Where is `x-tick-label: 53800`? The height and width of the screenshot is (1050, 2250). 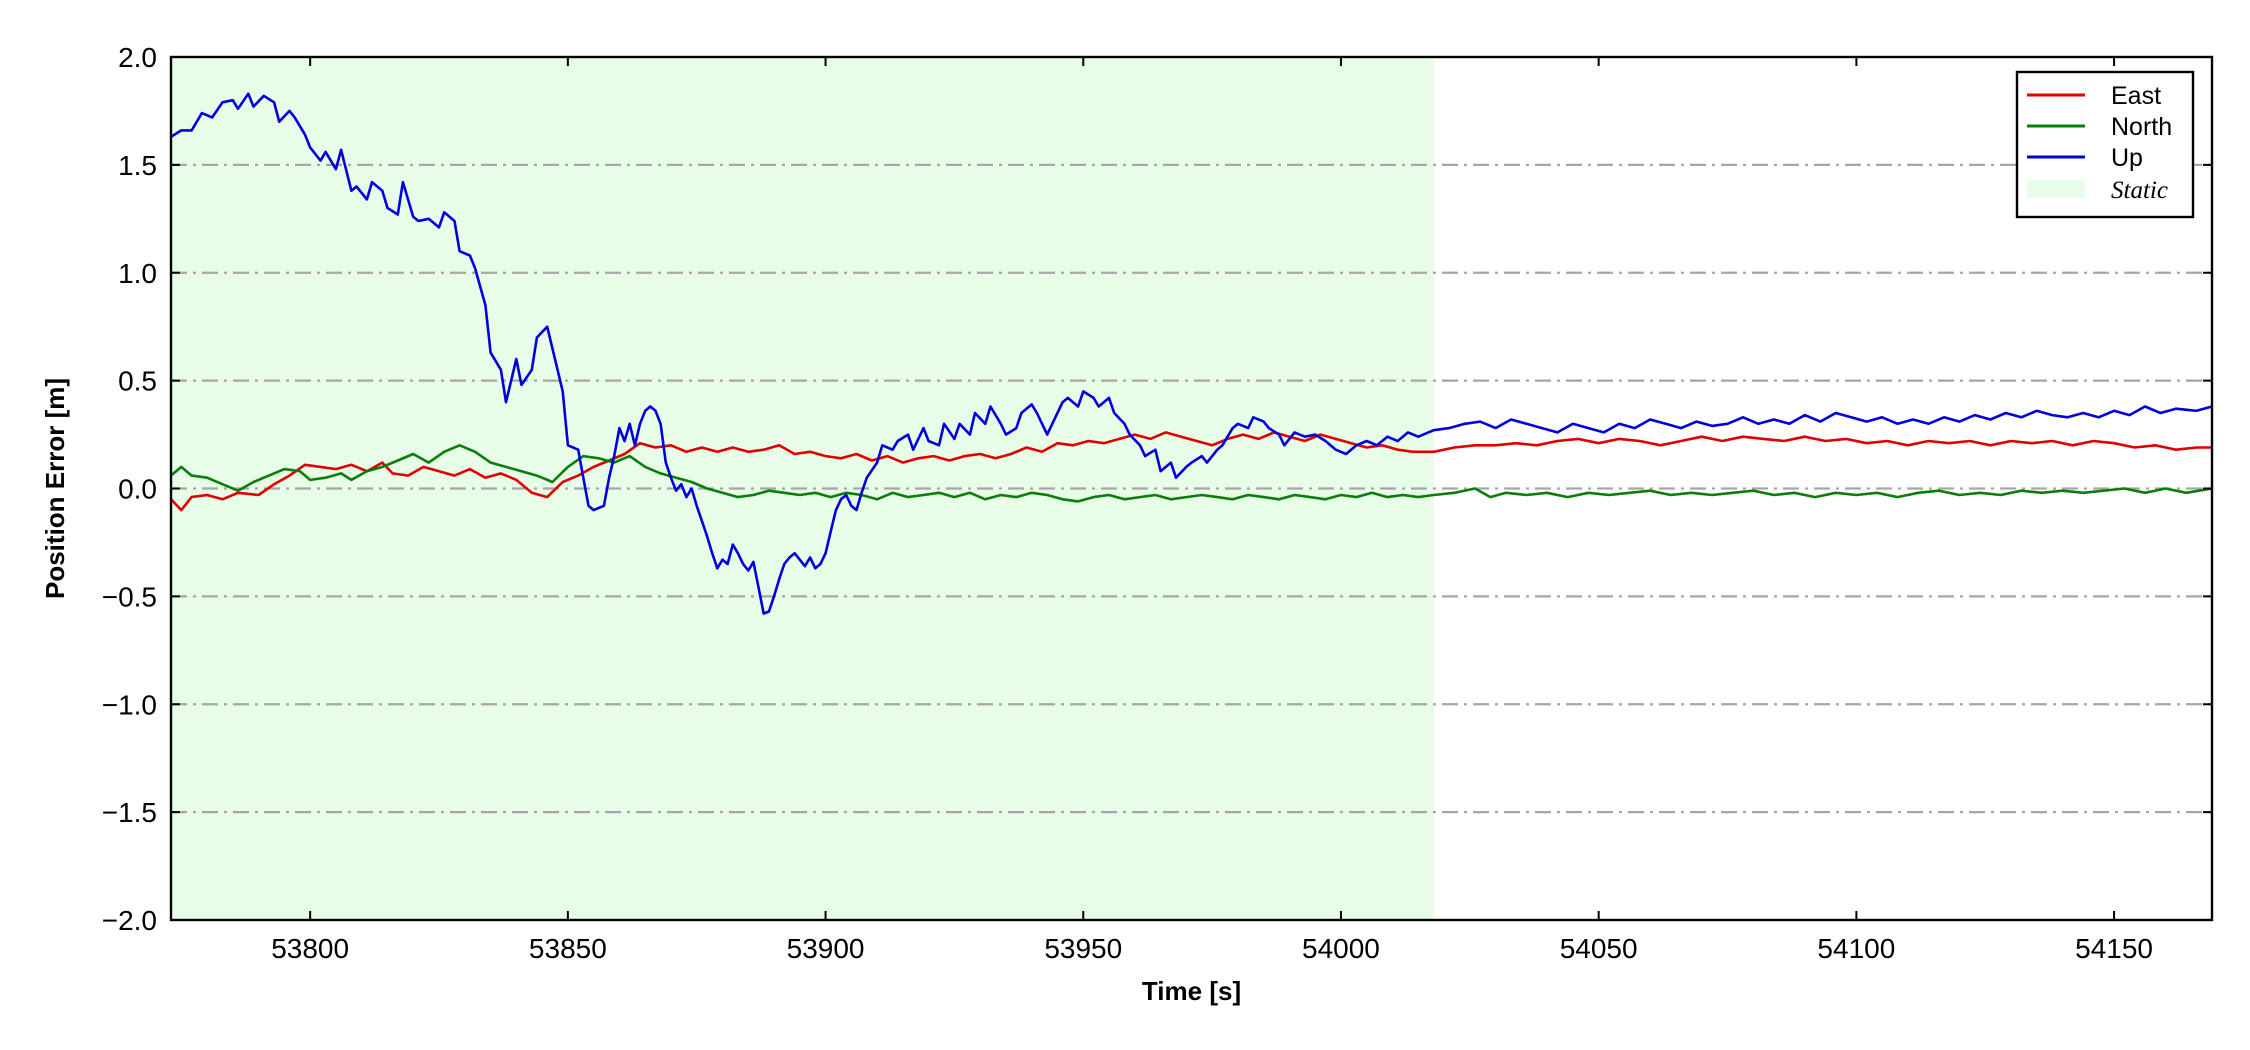
x-tick-label: 53800 is located at coordinates (310, 948).